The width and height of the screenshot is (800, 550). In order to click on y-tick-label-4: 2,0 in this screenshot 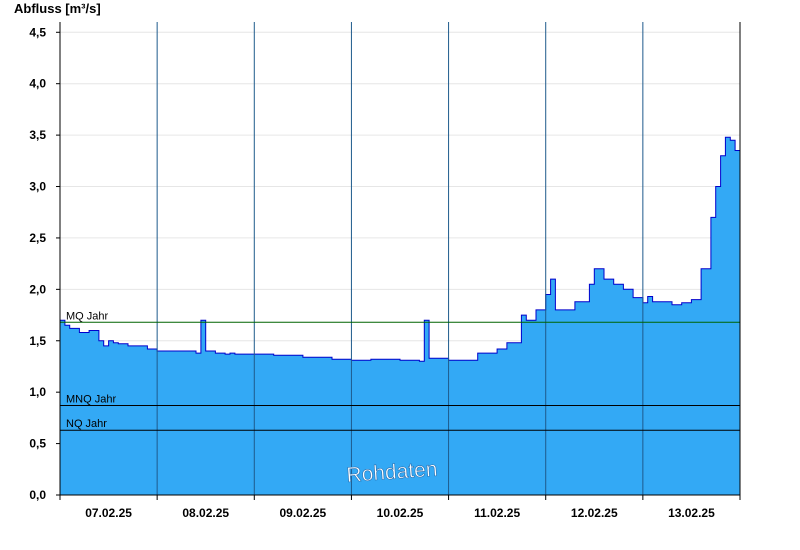, I will do `click(37, 289)`.